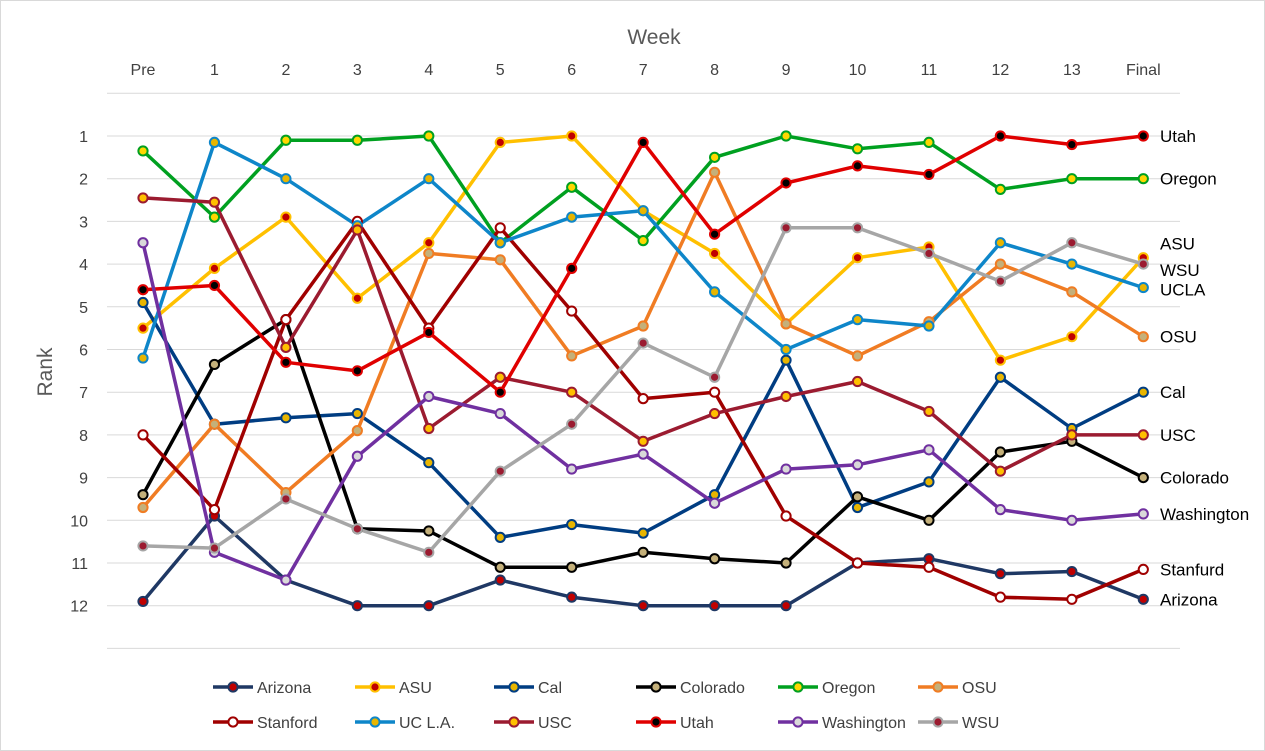 This screenshot has height=751, width=1265. Describe the element at coordinates (656, 687) in the screenshot. I see `legend-marker-colorado` at that location.